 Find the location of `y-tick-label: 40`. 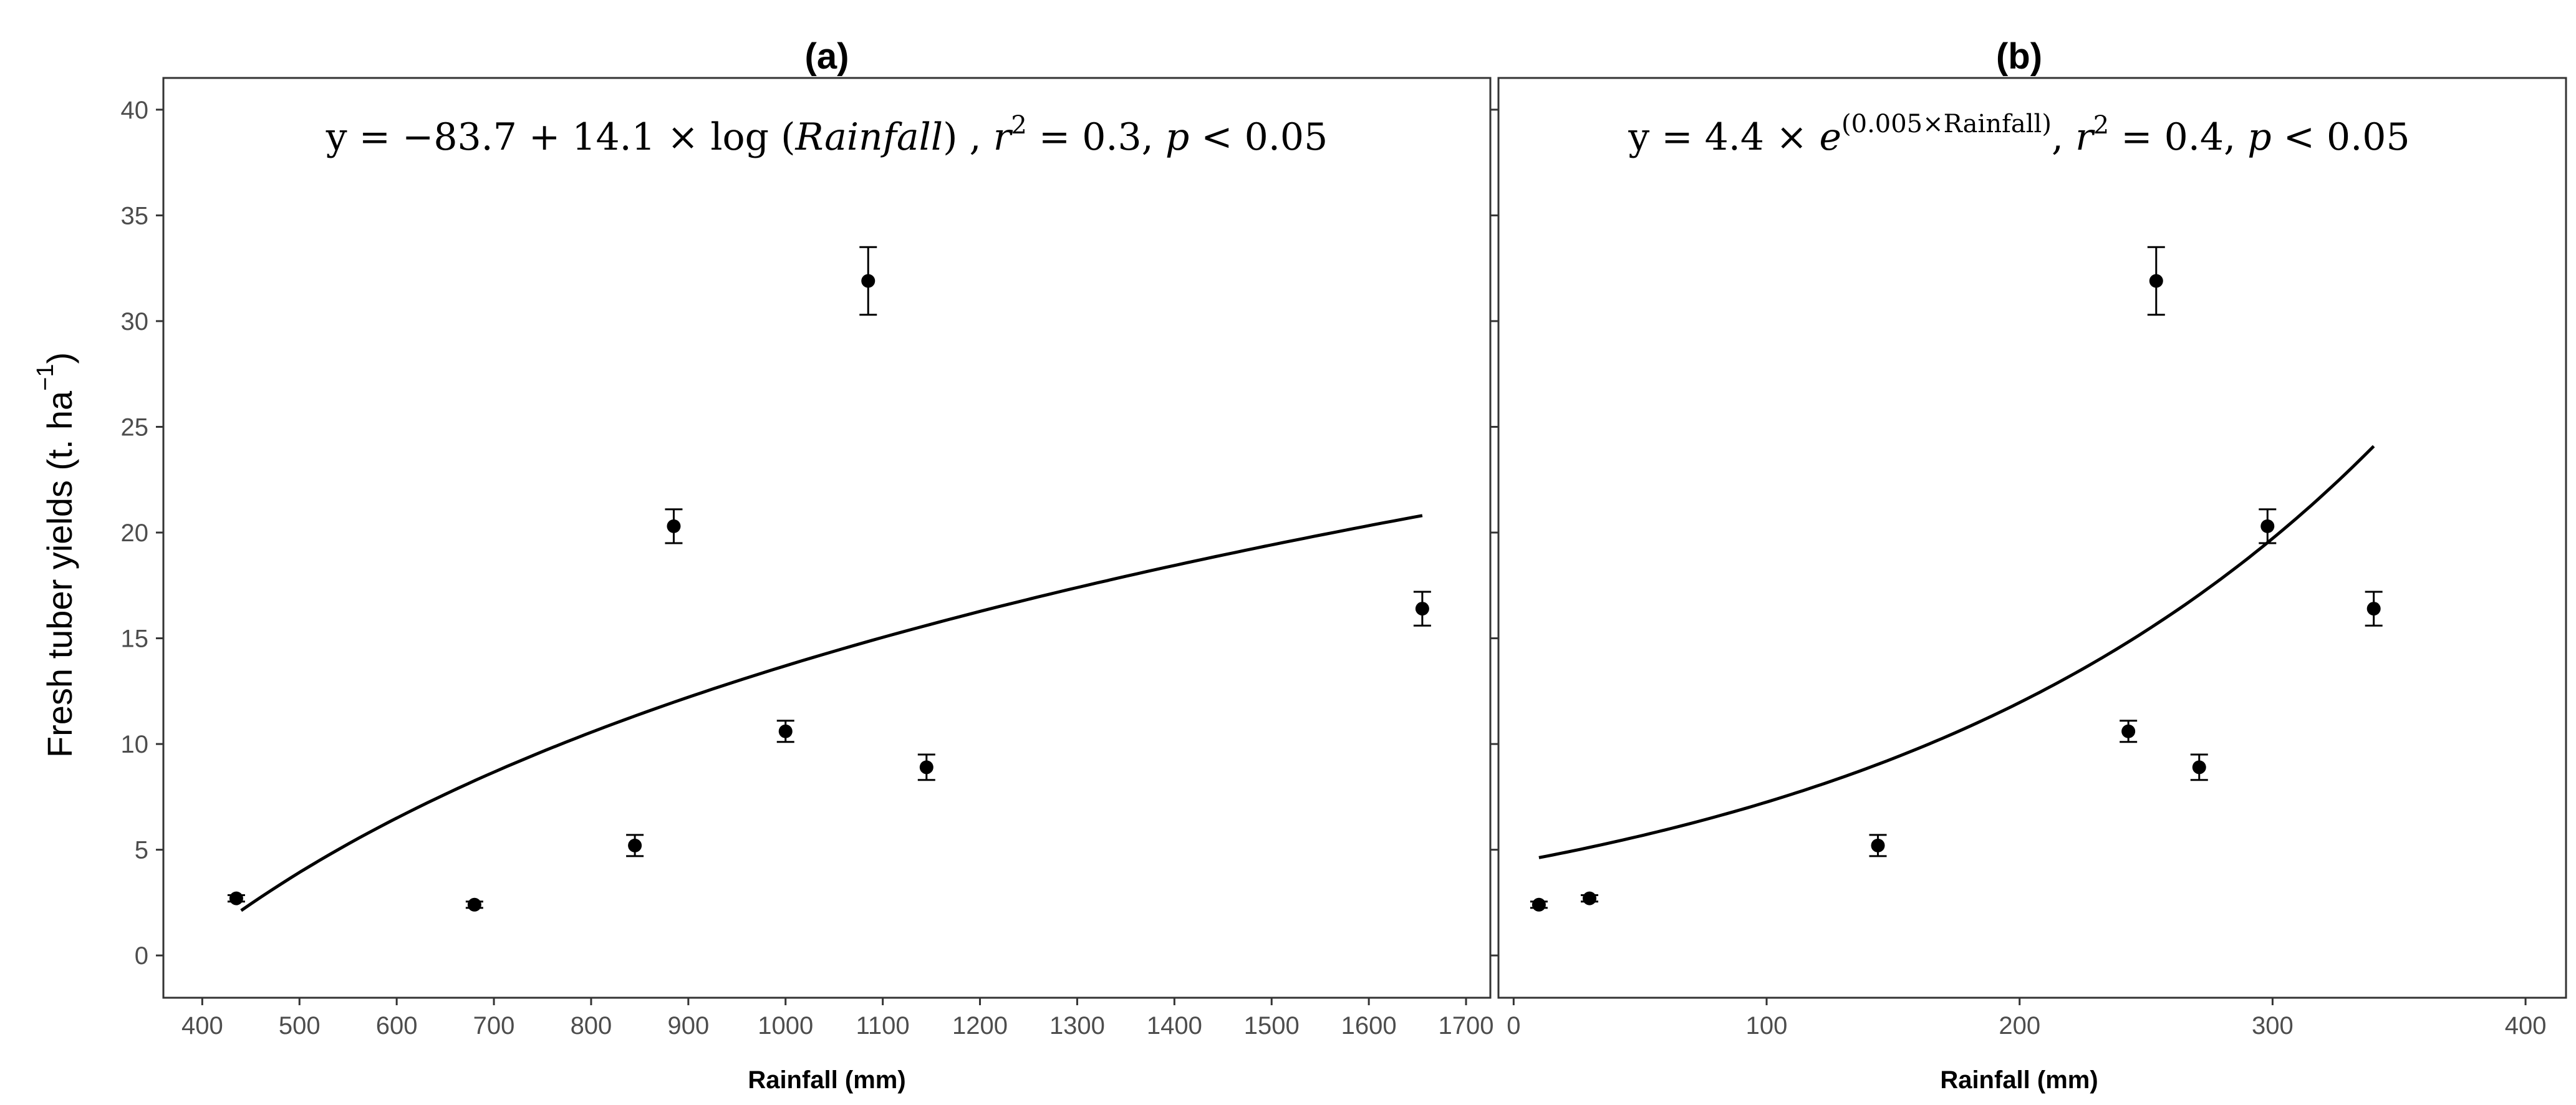

y-tick-label: 40 is located at coordinates (135, 111).